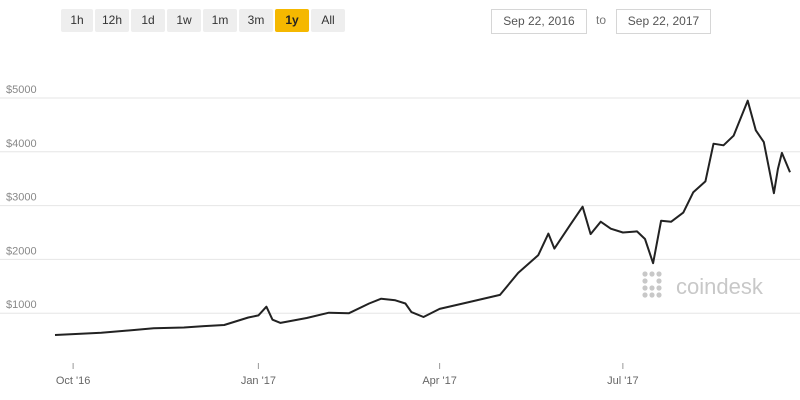  I want to click on y-tick-label: $1000, so click(21, 305).